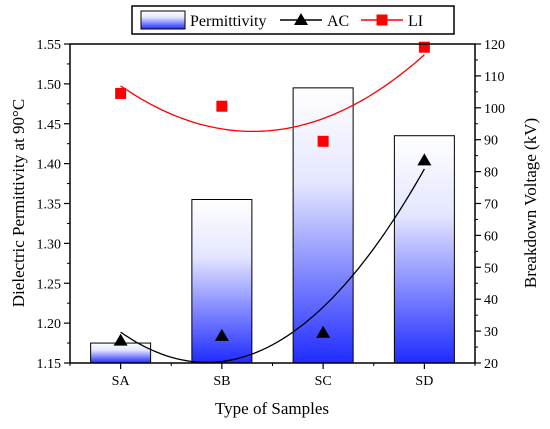 The image size is (550, 429). What do you see at coordinates (49, 85) in the screenshot?
I see `left-tick-label: 1.50` at bounding box center [49, 85].